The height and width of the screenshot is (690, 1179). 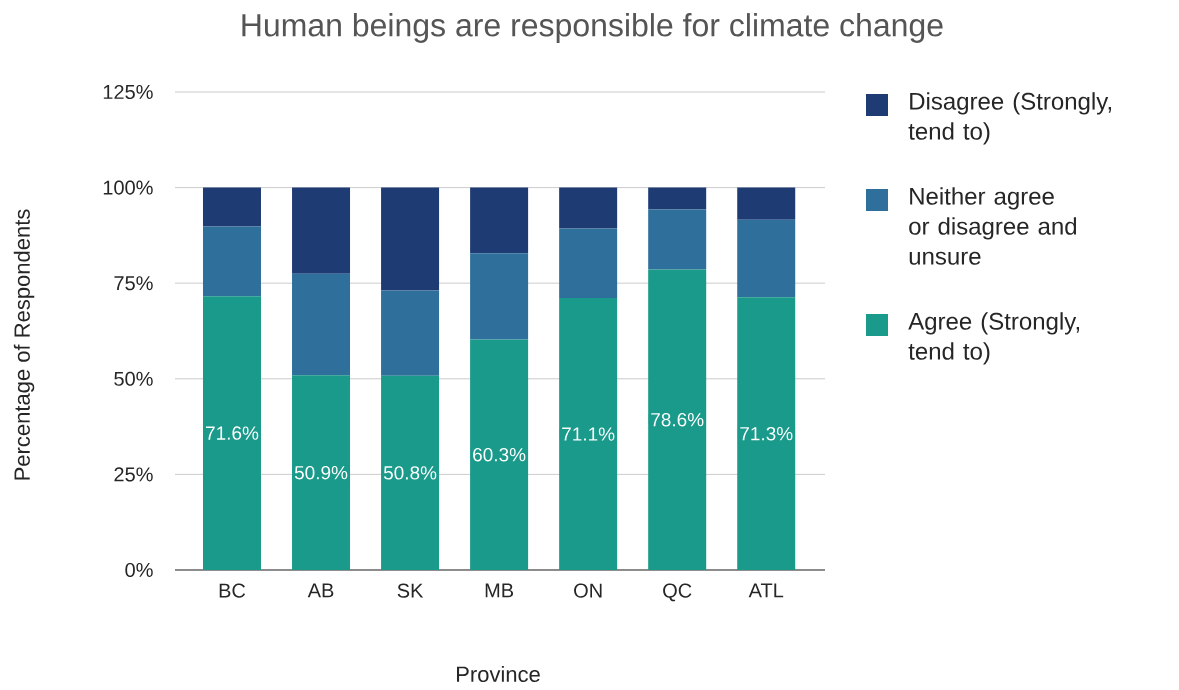 What do you see at coordinates (766, 590) in the screenshot?
I see `x-tick-label: ATL` at bounding box center [766, 590].